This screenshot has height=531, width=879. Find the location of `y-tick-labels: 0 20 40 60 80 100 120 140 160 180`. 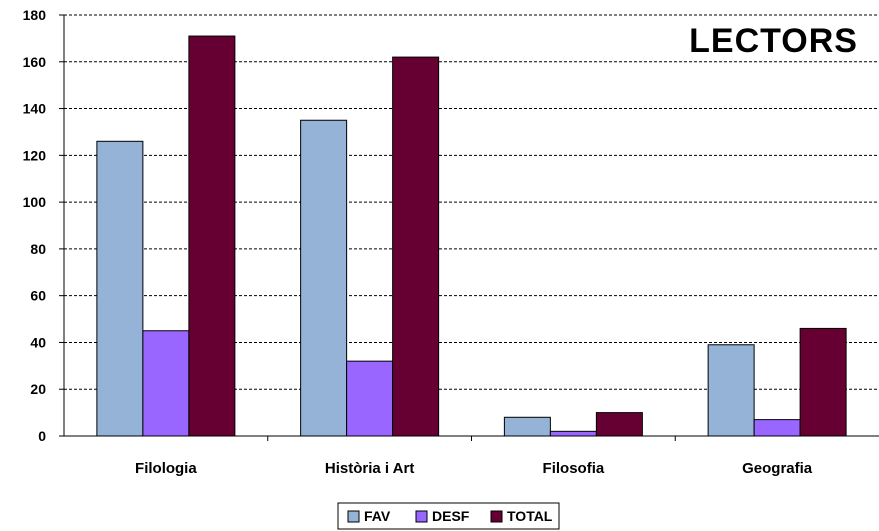

y-tick-labels: 0 20 40 60 80 100 120 140 160 180 is located at coordinates (35, 225).